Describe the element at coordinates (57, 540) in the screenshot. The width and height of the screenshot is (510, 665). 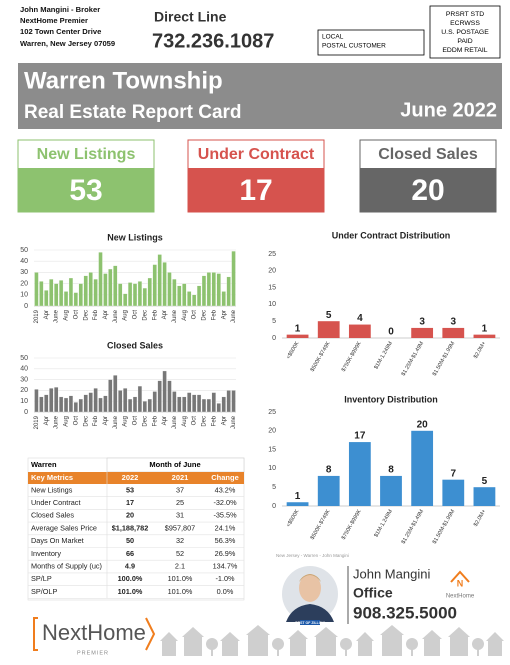
I see `table-cell: Days On Market` at that location.